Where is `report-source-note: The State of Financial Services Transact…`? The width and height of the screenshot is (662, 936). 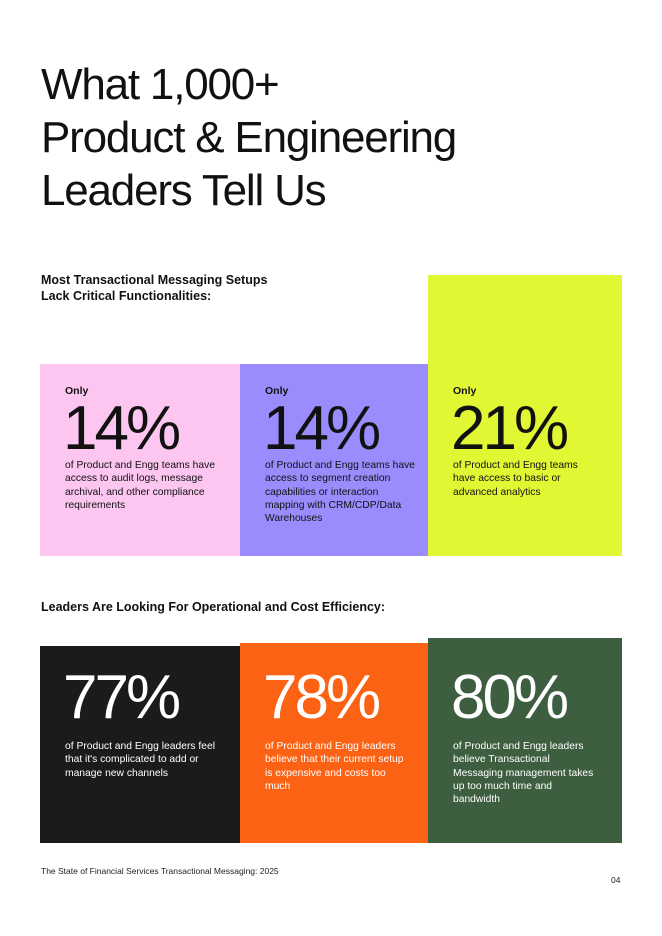
report-source-note: The State of Financial Services Transact… is located at coordinates (160, 871).